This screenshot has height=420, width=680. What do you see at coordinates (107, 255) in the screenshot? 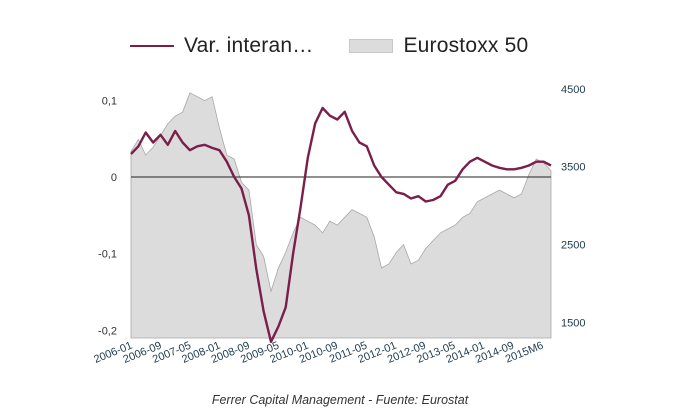
I see `left-tick-label: -0,1` at bounding box center [107, 255].